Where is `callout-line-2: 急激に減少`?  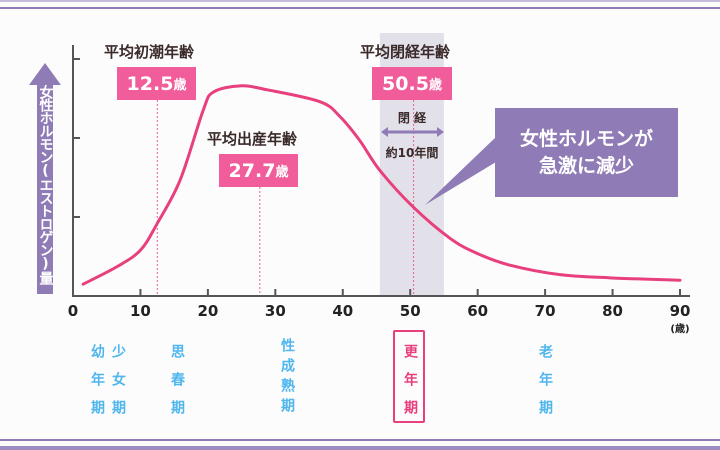 callout-line-2: 急激に減少 is located at coordinates (586, 165).